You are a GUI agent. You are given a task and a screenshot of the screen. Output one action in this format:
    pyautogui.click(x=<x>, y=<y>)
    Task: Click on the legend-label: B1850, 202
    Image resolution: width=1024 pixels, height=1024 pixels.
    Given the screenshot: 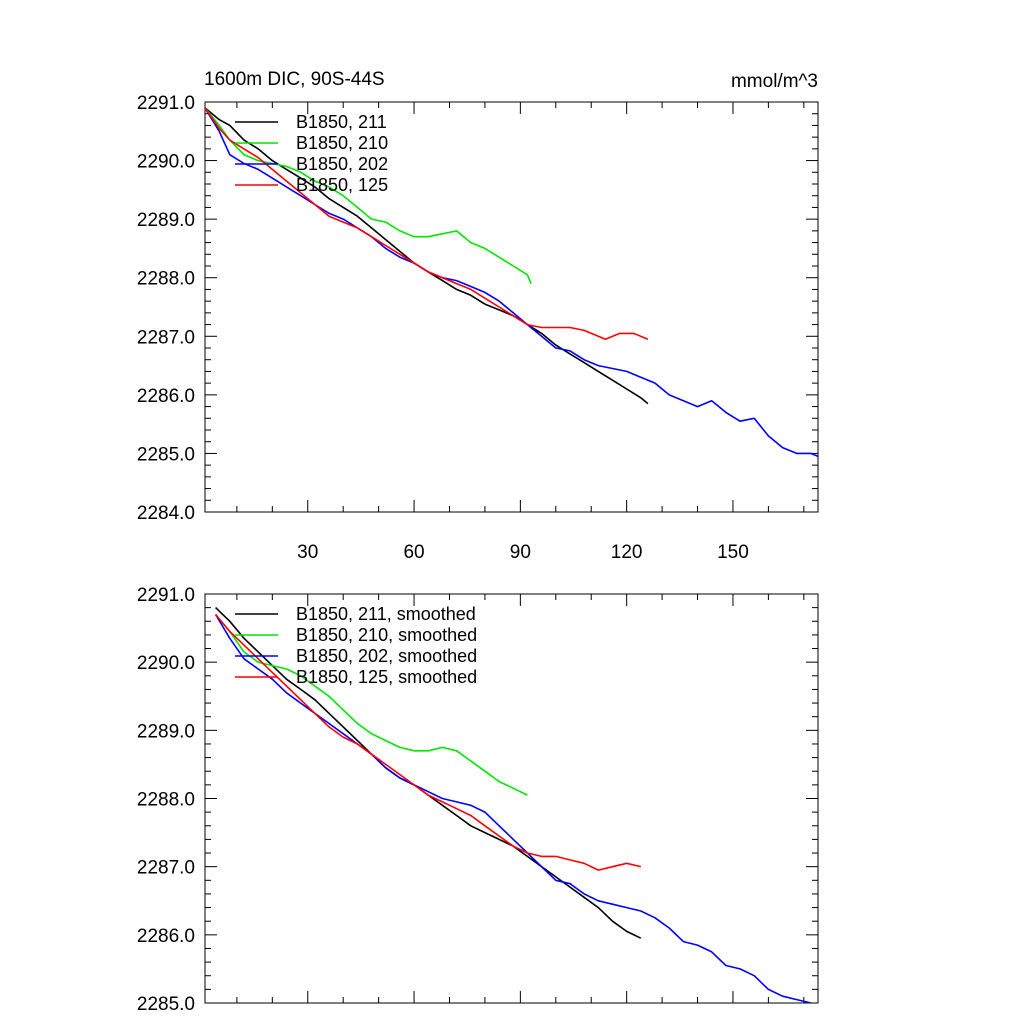 What is the action you would take?
    pyautogui.click(x=342, y=164)
    